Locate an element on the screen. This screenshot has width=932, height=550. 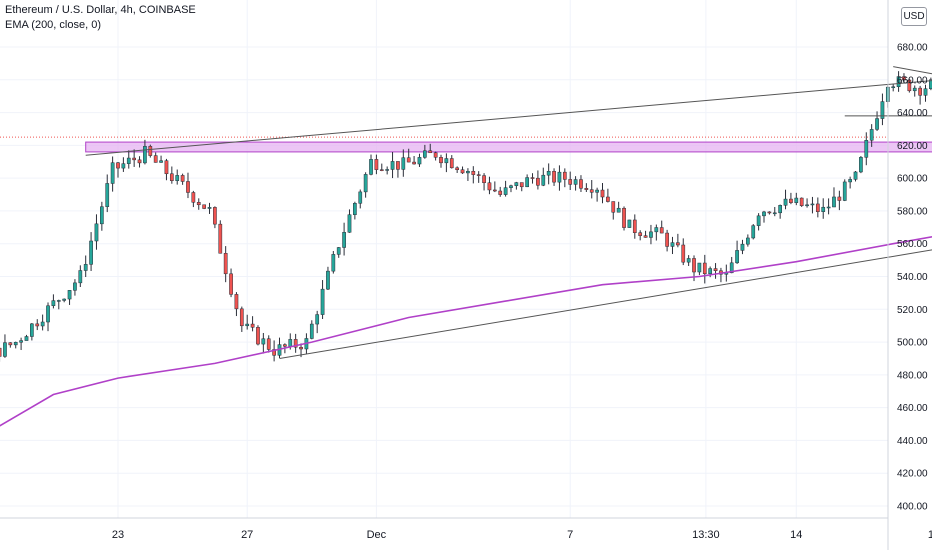
short-downtrend-line is located at coordinates (912, 70).